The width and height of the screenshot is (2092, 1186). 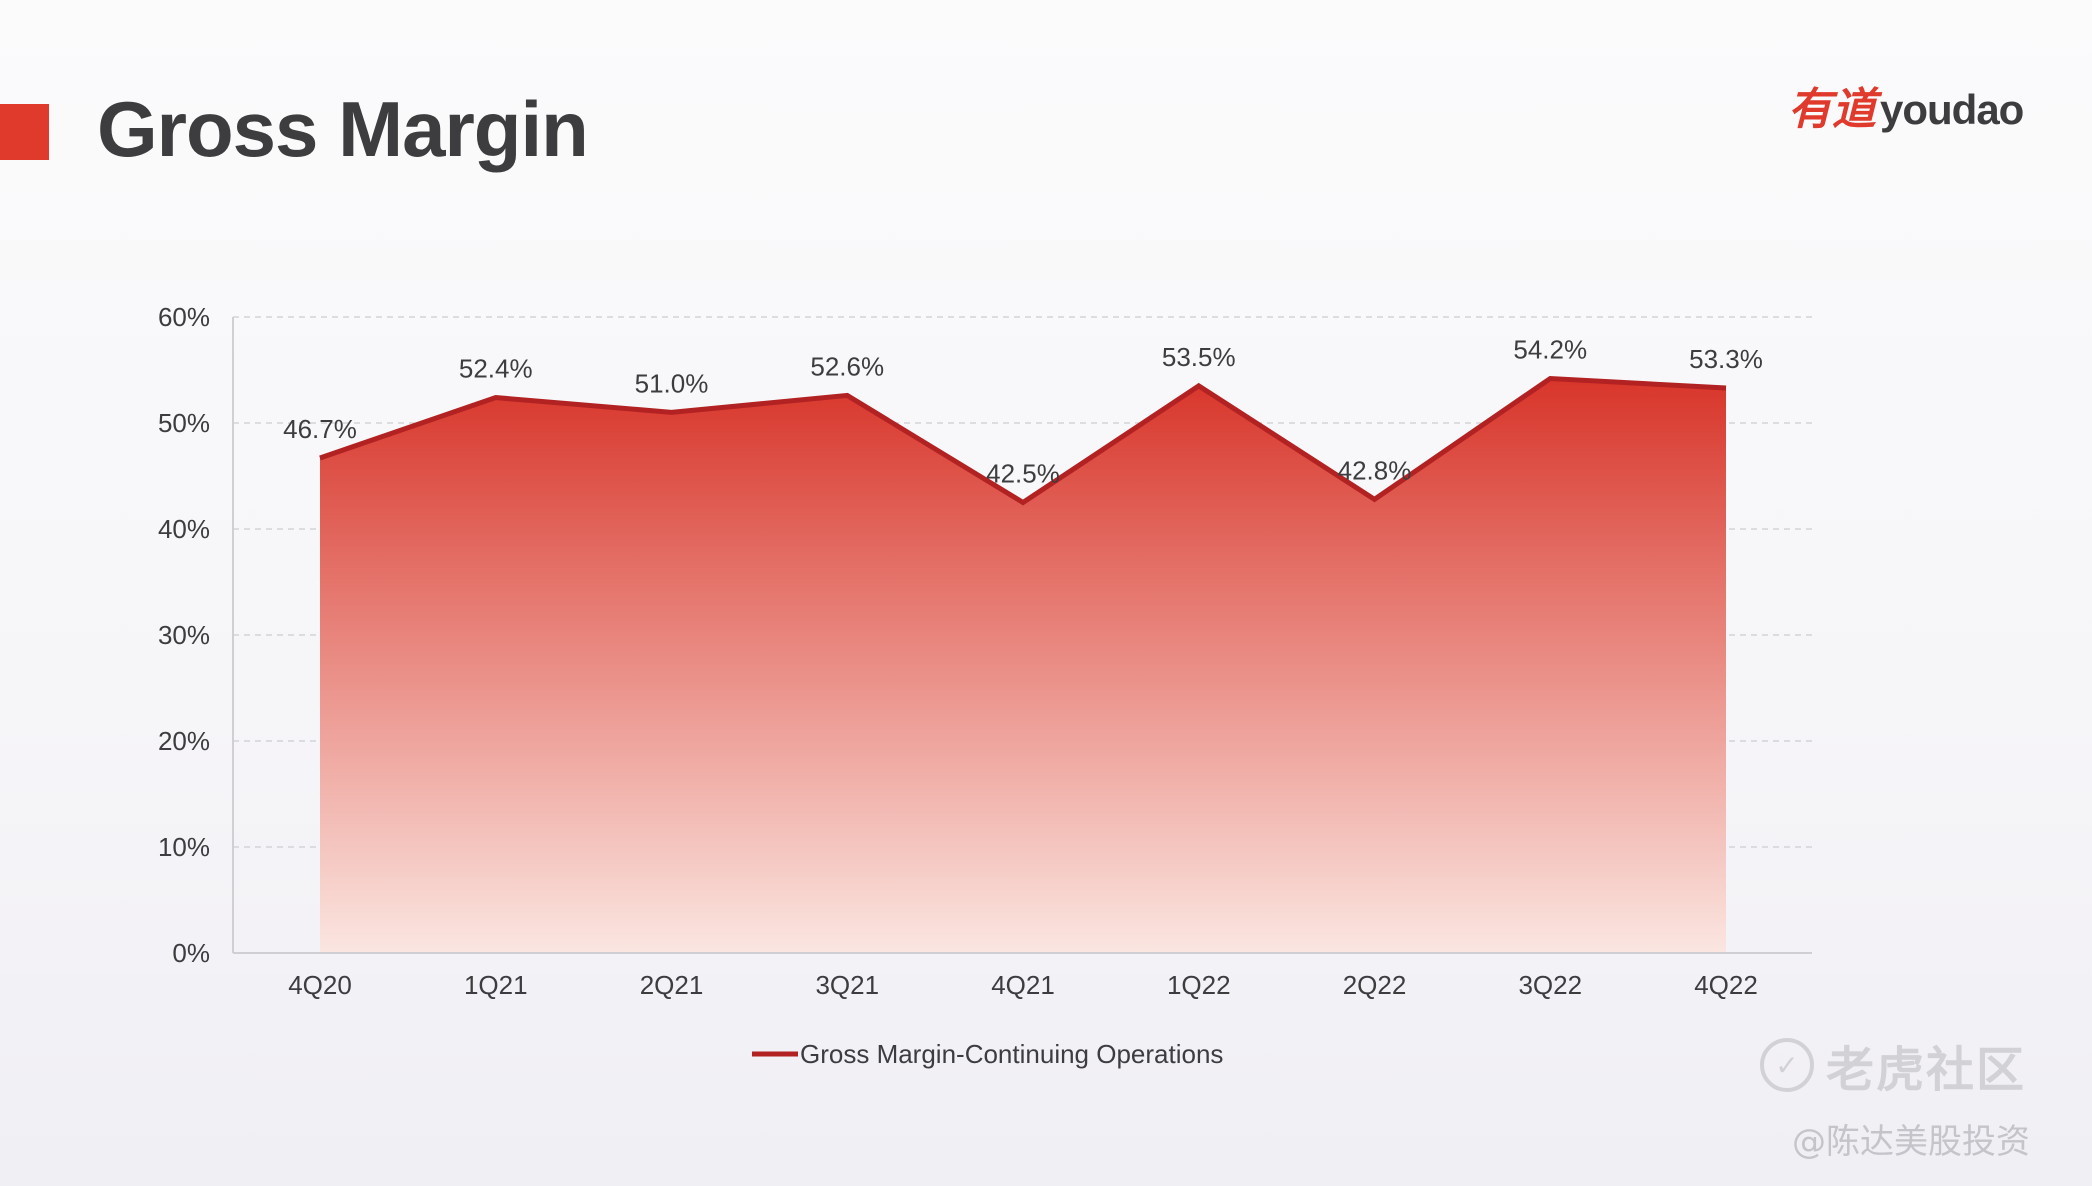 I want to click on series-line-layer, so click(x=1023, y=440).